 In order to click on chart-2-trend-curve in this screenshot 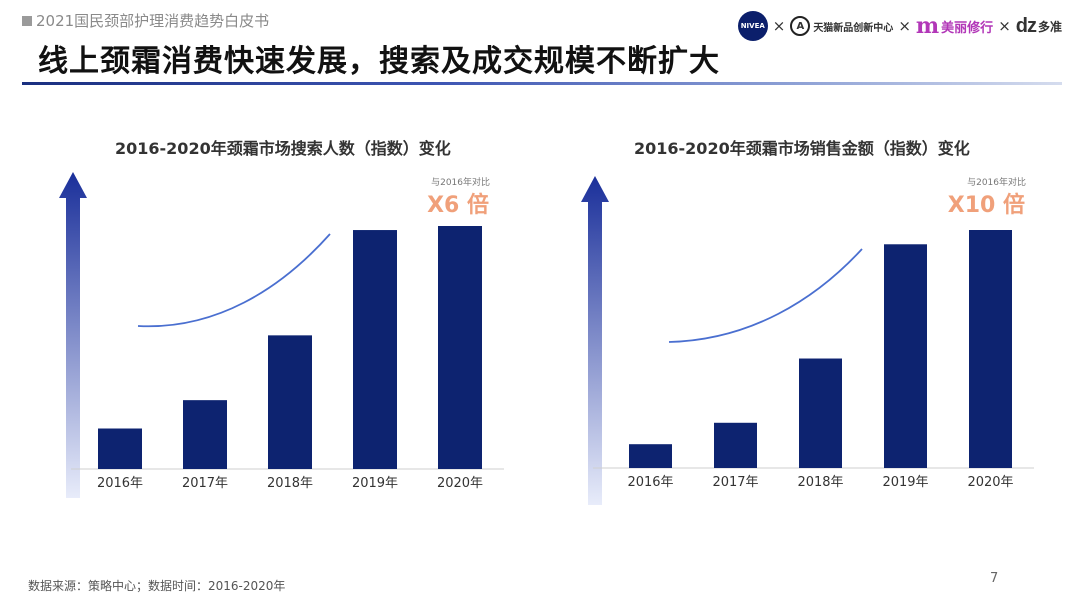, I will do `click(765, 295)`.